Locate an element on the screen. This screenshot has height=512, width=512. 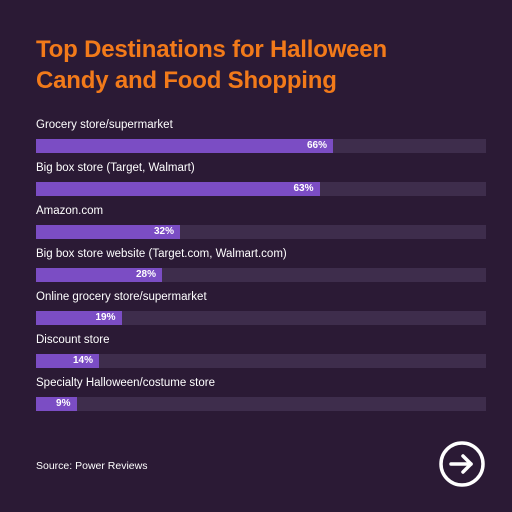
next-button is located at coordinates (462, 464).